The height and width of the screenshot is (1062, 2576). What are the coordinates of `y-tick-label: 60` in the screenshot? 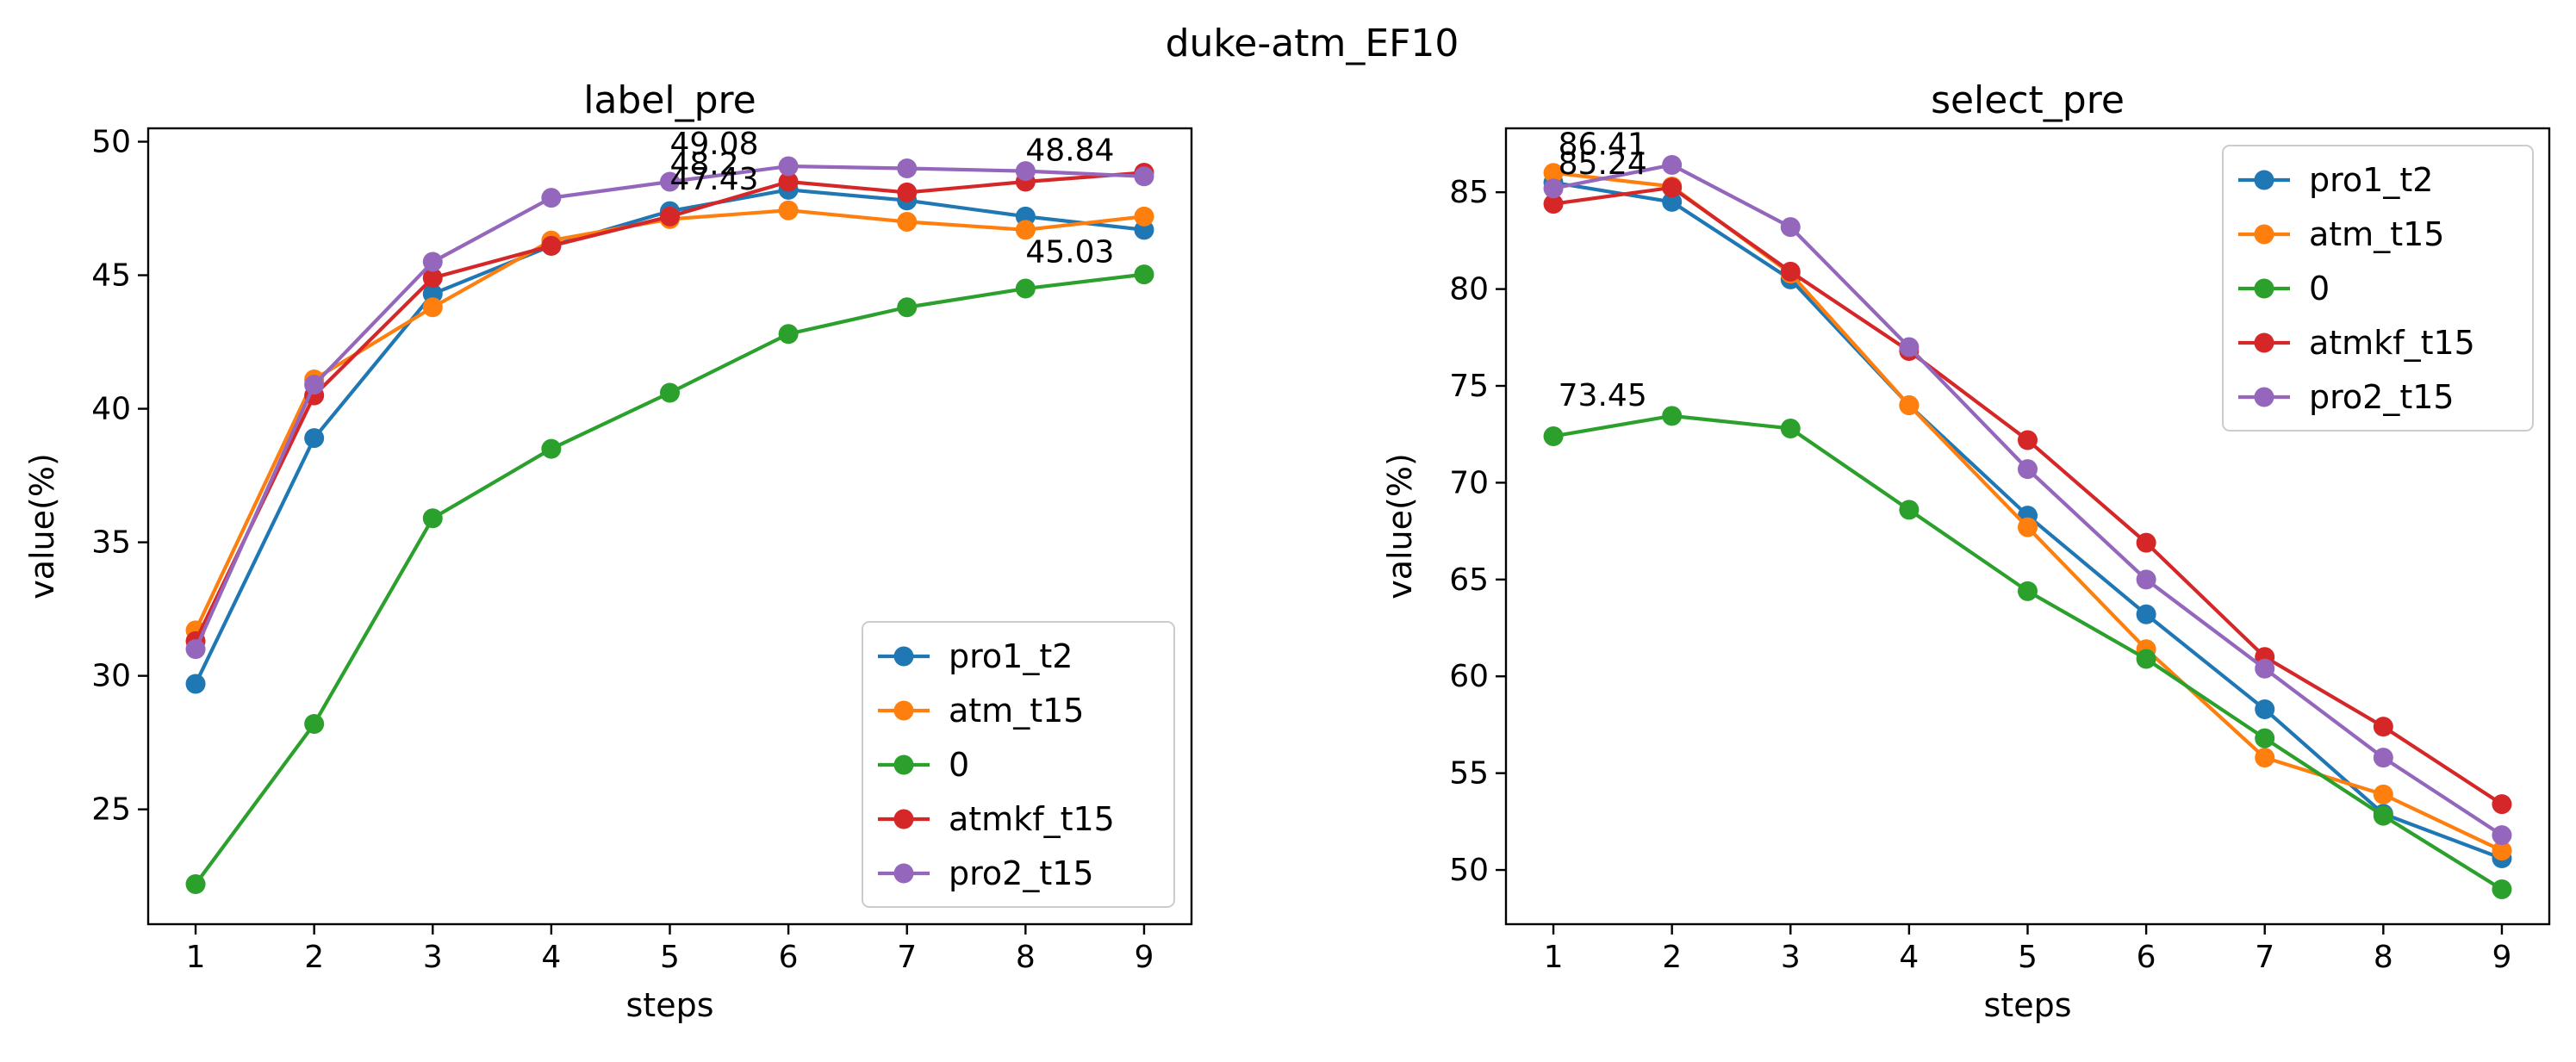 It's located at (1469, 676).